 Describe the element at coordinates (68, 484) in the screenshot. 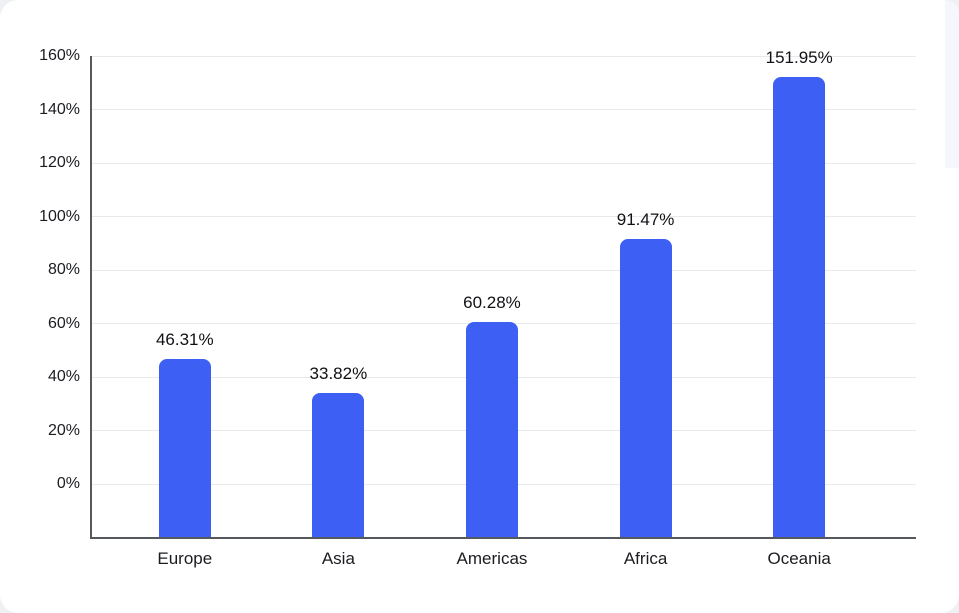

I see `y-tick-label: 0%` at that location.